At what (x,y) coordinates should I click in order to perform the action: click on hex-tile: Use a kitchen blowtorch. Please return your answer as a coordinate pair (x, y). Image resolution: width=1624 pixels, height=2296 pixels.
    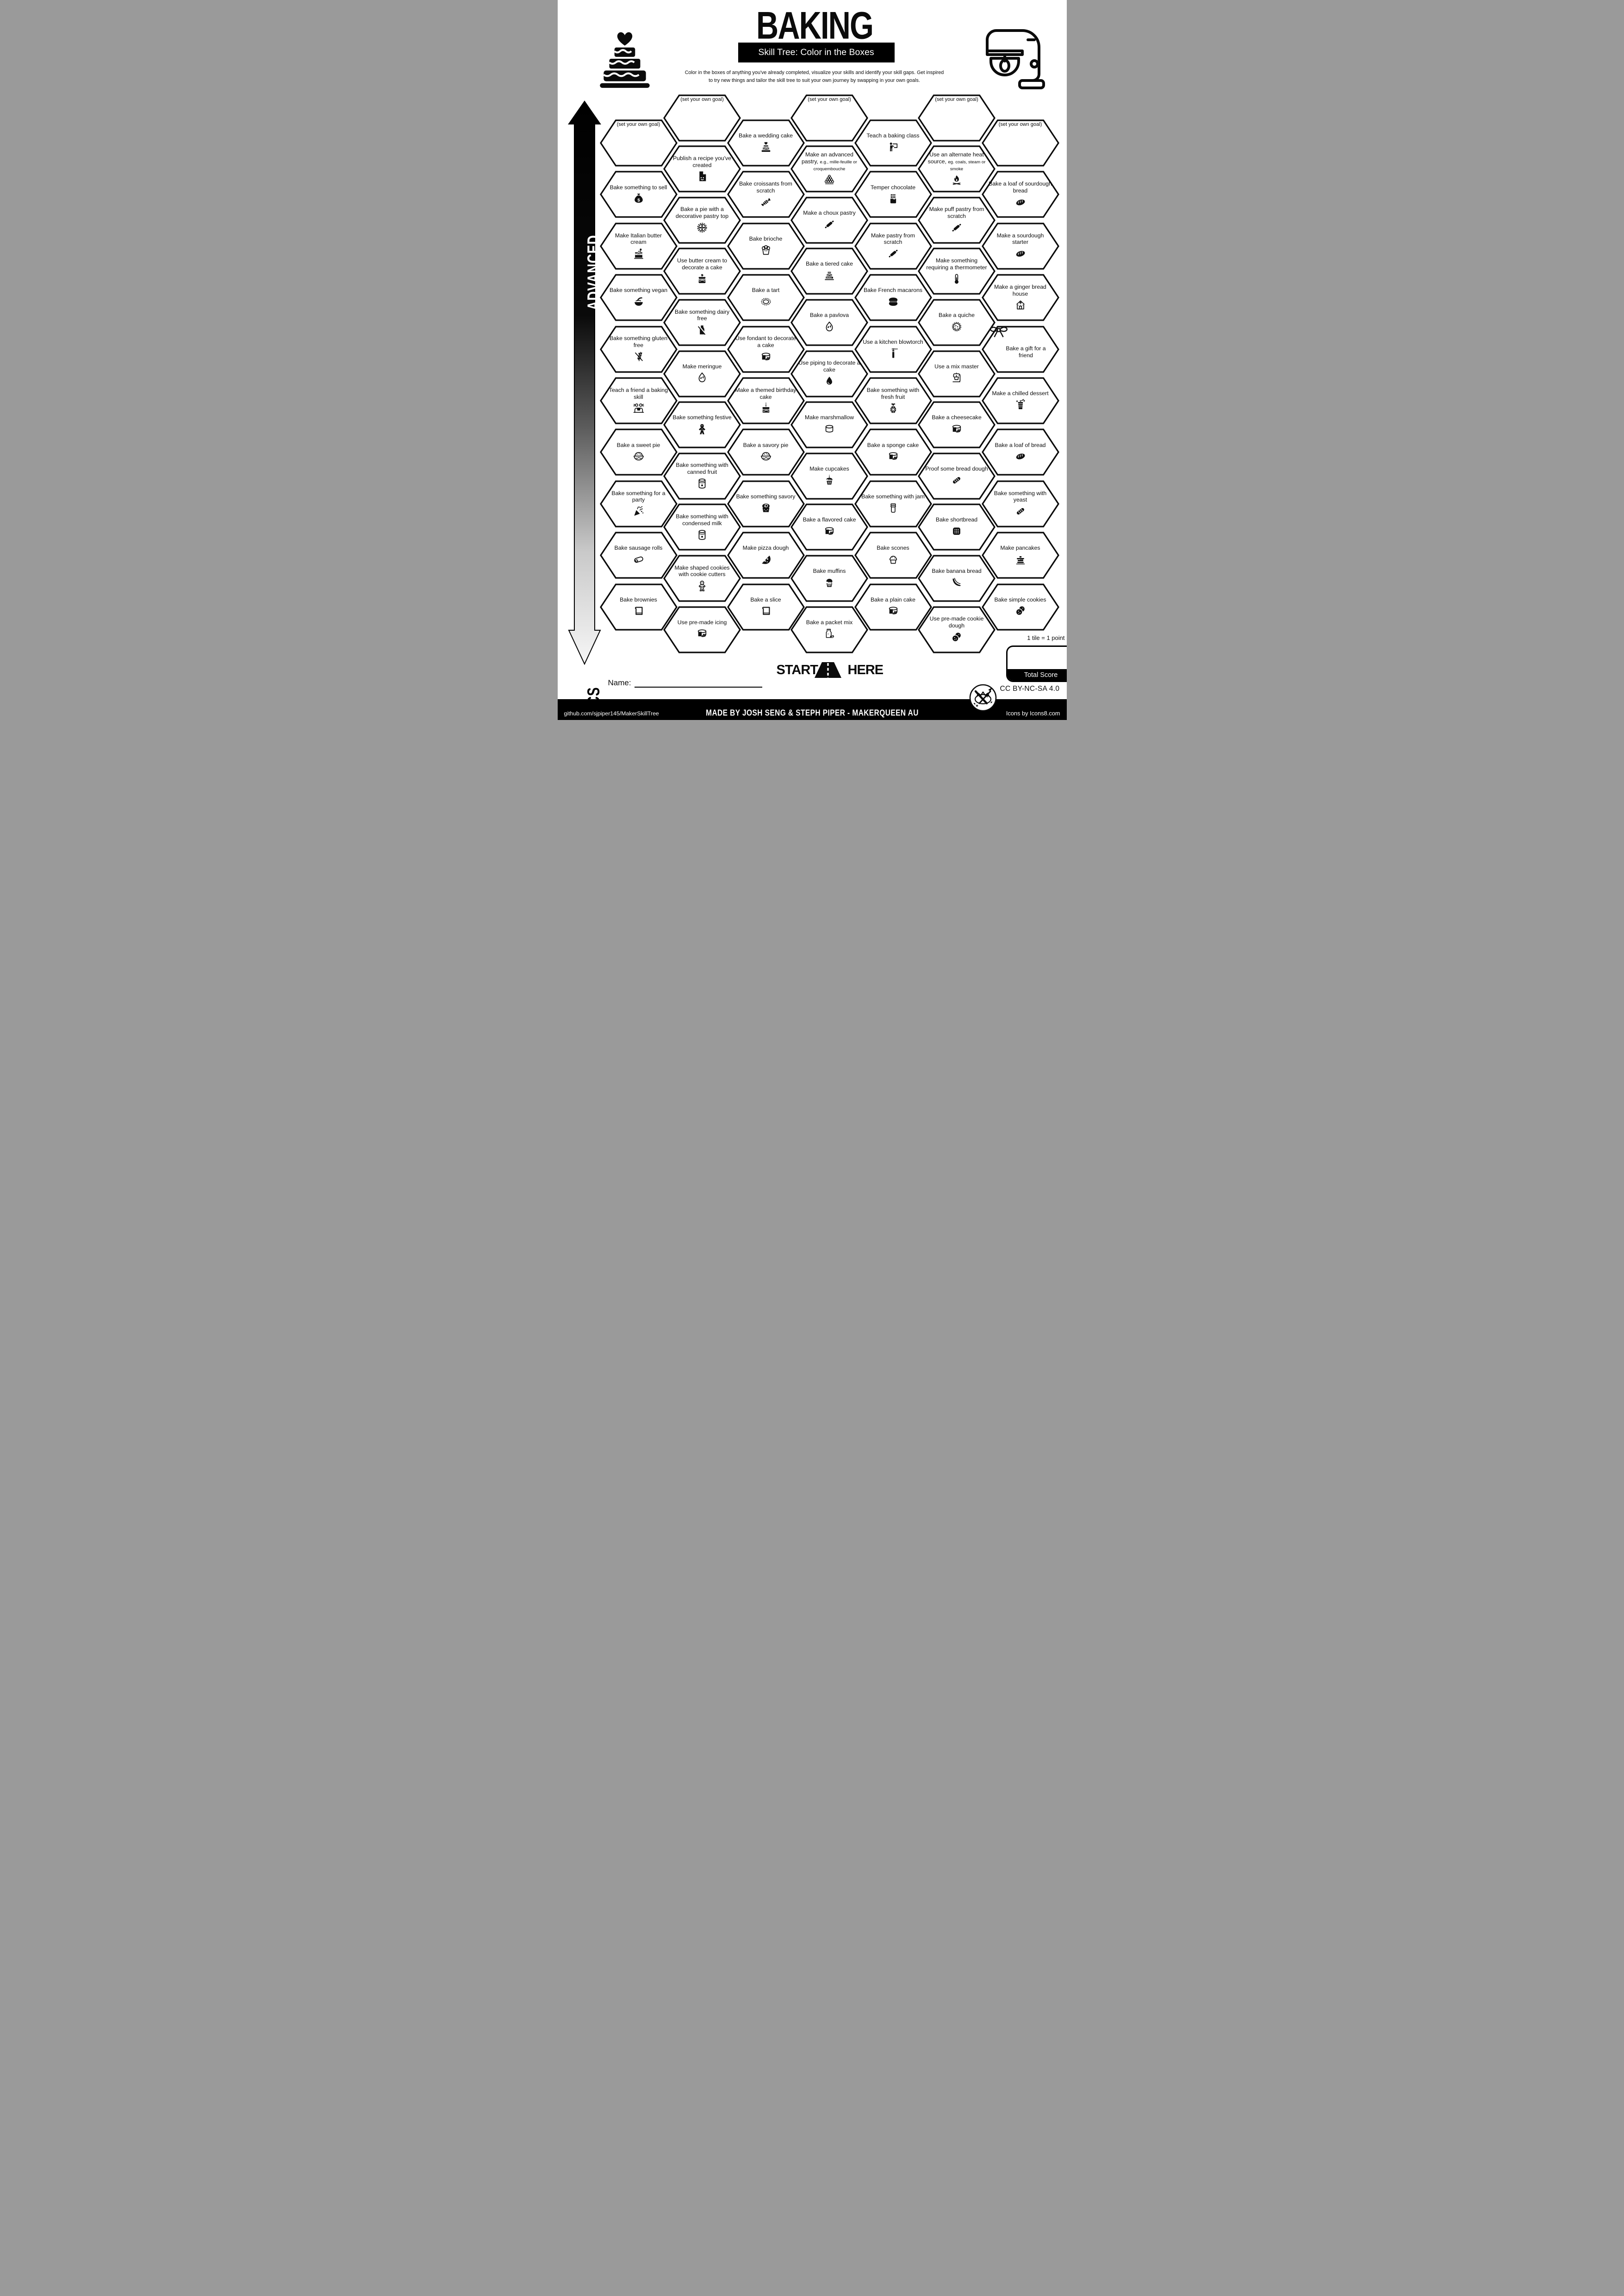
    Looking at the image, I should click on (893, 349).